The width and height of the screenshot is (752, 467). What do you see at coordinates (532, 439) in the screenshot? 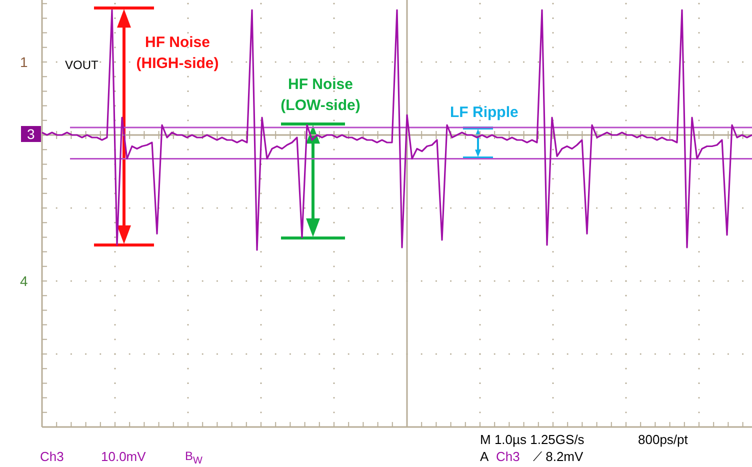
I see `text: M 1.0µs 1.25GS/s` at bounding box center [532, 439].